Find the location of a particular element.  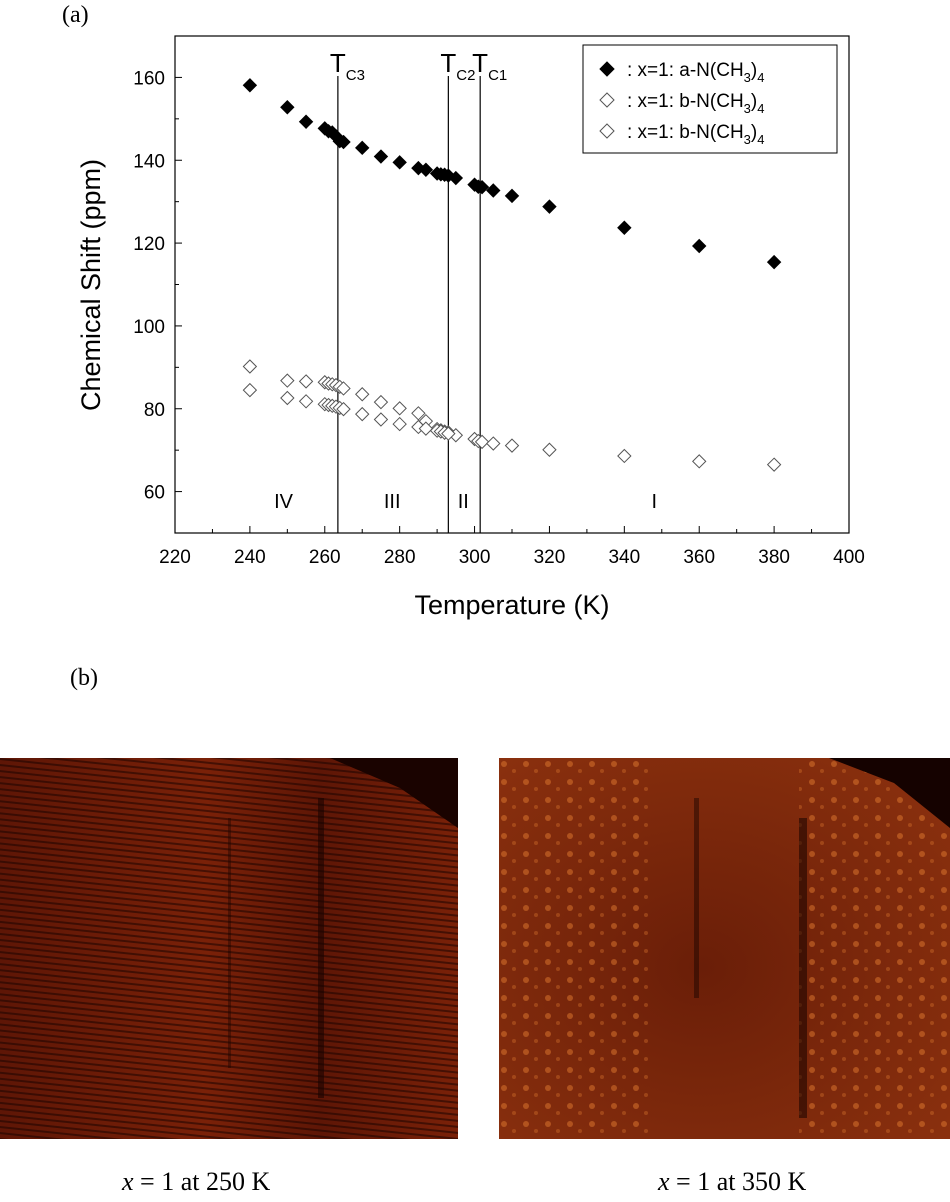

legend-entry-1: : x=1: b-N(CH3)4 is located at coordinates (695, 103).